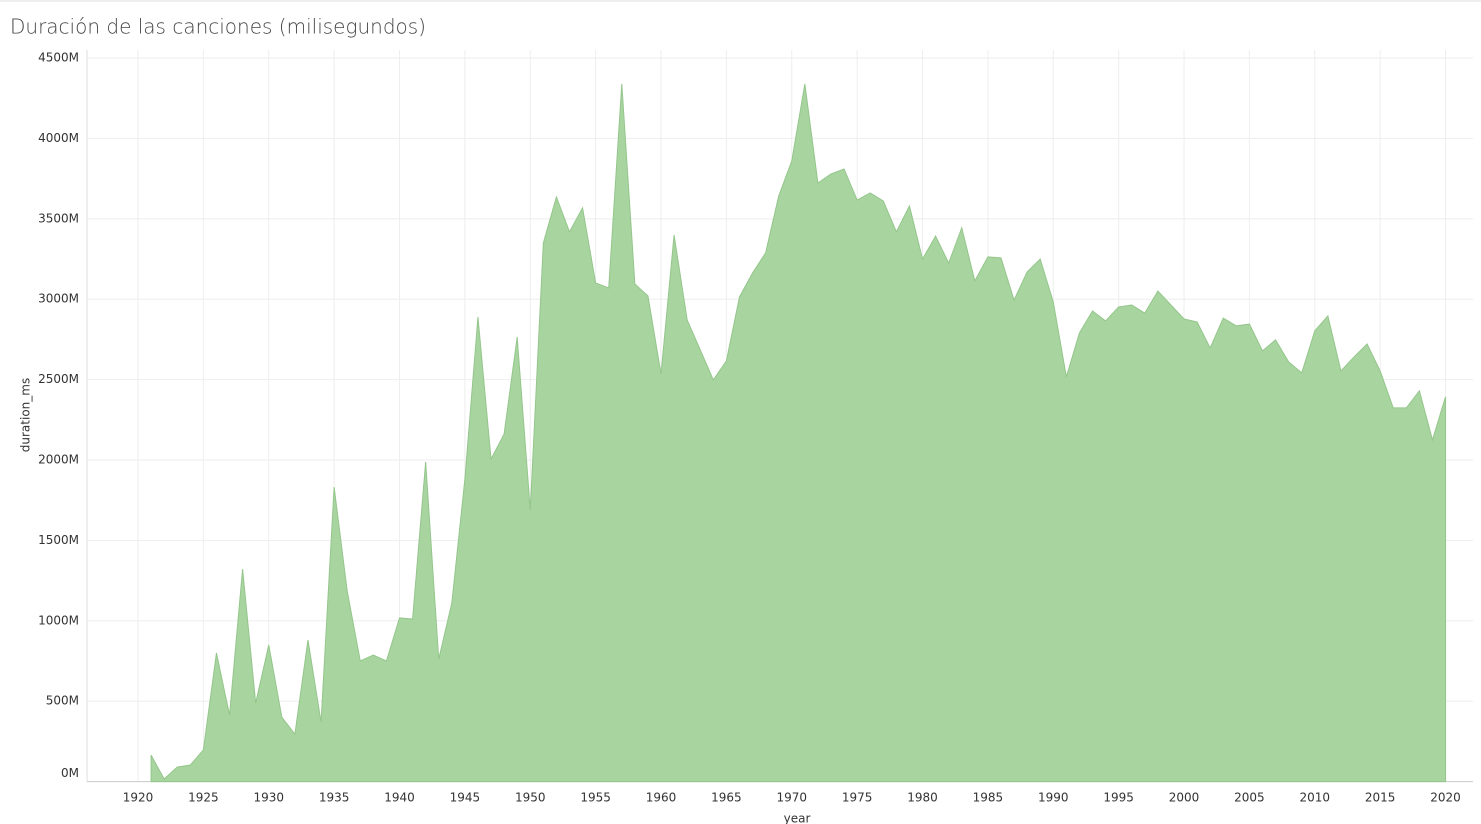 The width and height of the screenshot is (1481, 824). I want to click on x-tick-label: 1995, so click(1118, 798).